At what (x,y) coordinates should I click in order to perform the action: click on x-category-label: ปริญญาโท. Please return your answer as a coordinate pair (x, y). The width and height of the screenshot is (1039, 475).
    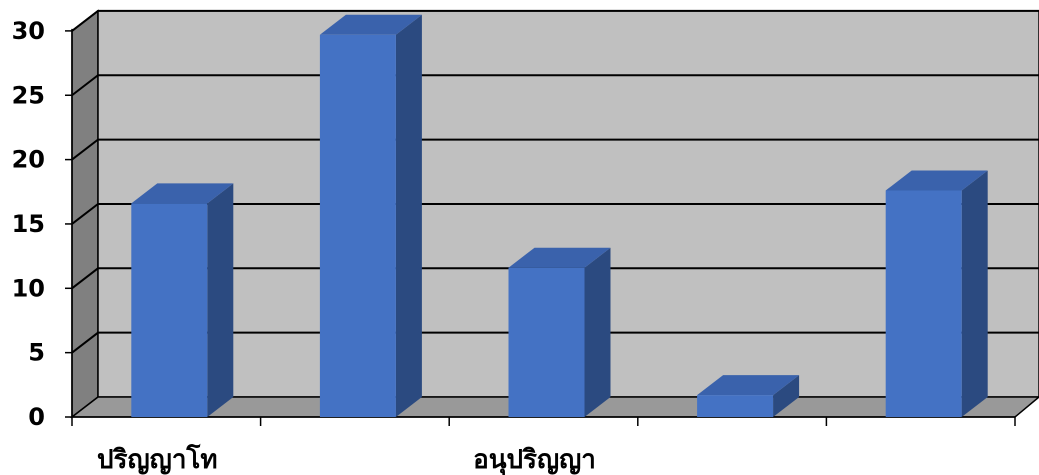
    Looking at the image, I should click on (157, 459).